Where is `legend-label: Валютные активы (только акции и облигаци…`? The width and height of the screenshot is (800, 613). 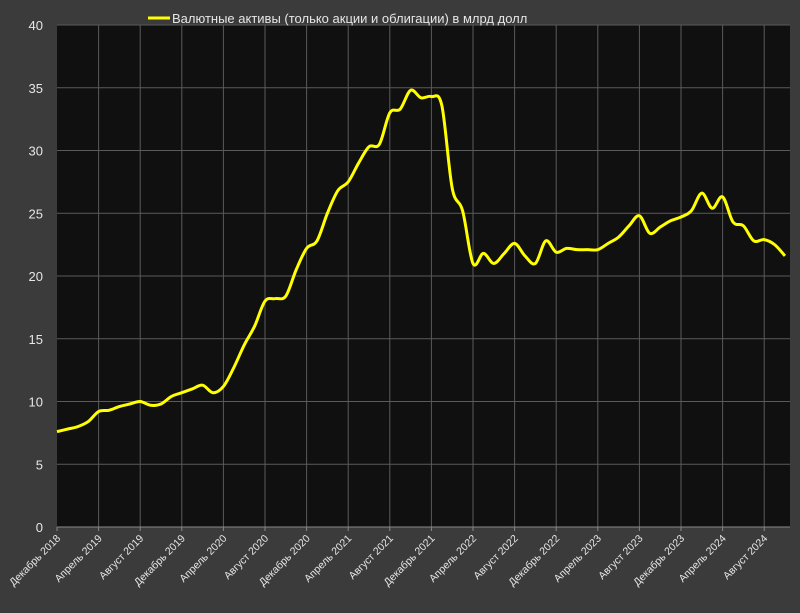 legend-label: Валютные активы (только акции и облигаци… is located at coordinates (349, 18).